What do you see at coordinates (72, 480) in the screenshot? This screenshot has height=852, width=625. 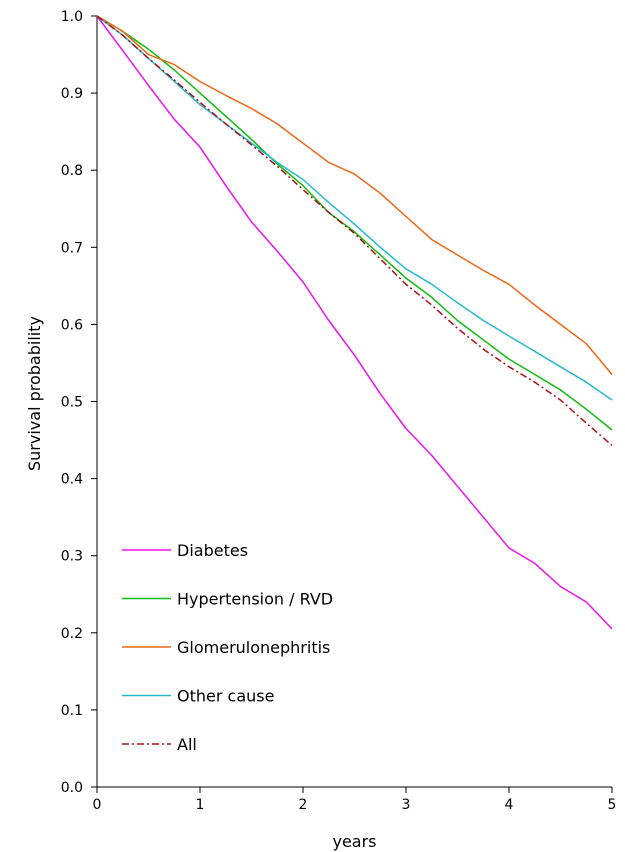 I see `y-tick-label: 0.4` at bounding box center [72, 480].